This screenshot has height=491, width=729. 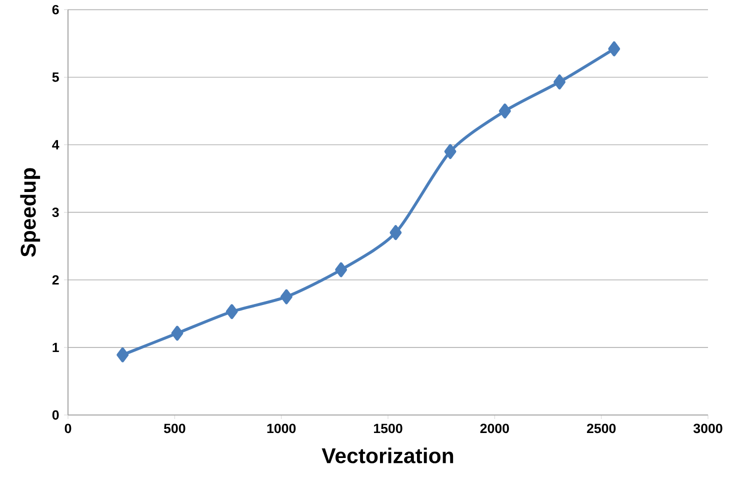 I want to click on y-tick-label: 0, so click(x=55, y=415).